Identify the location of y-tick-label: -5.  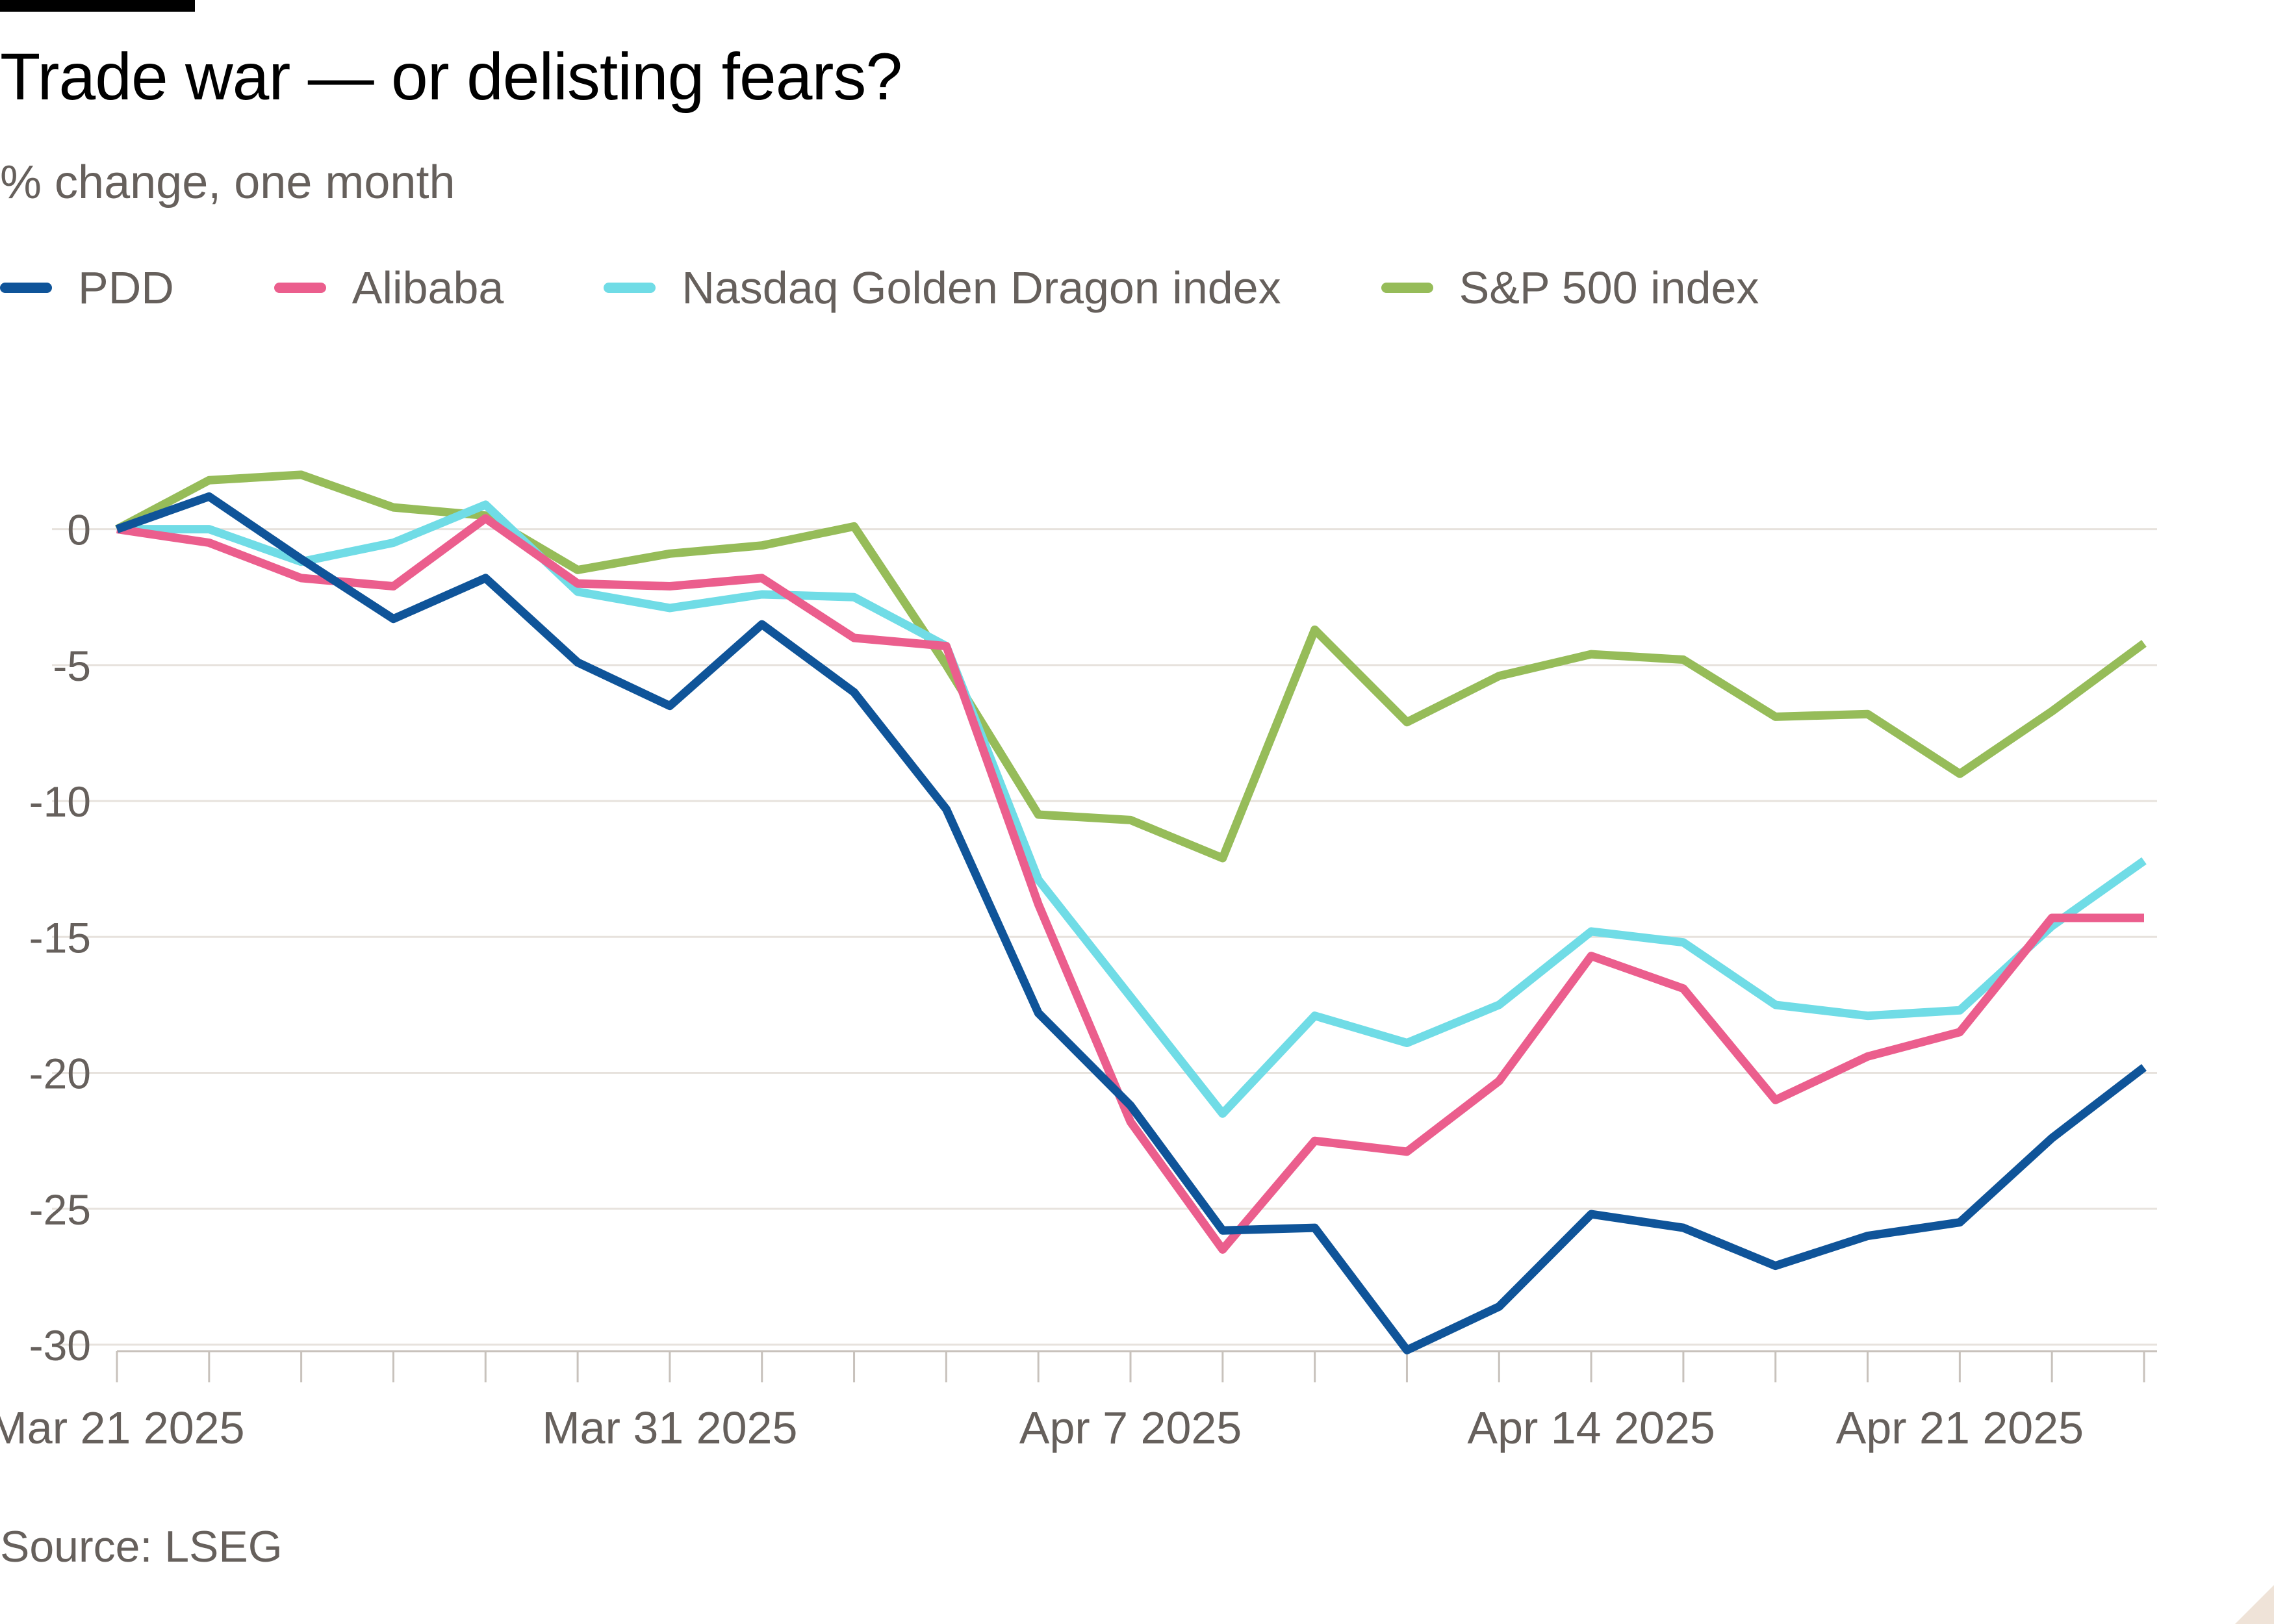
(72, 666).